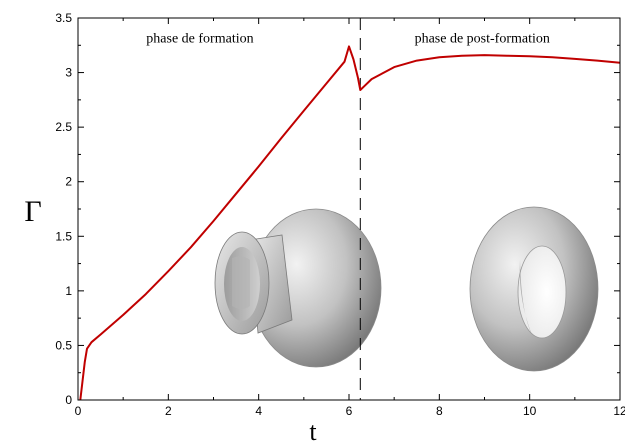  What do you see at coordinates (199, 39) in the screenshot?
I see `phase-annotation-0: phase de formation` at bounding box center [199, 39].